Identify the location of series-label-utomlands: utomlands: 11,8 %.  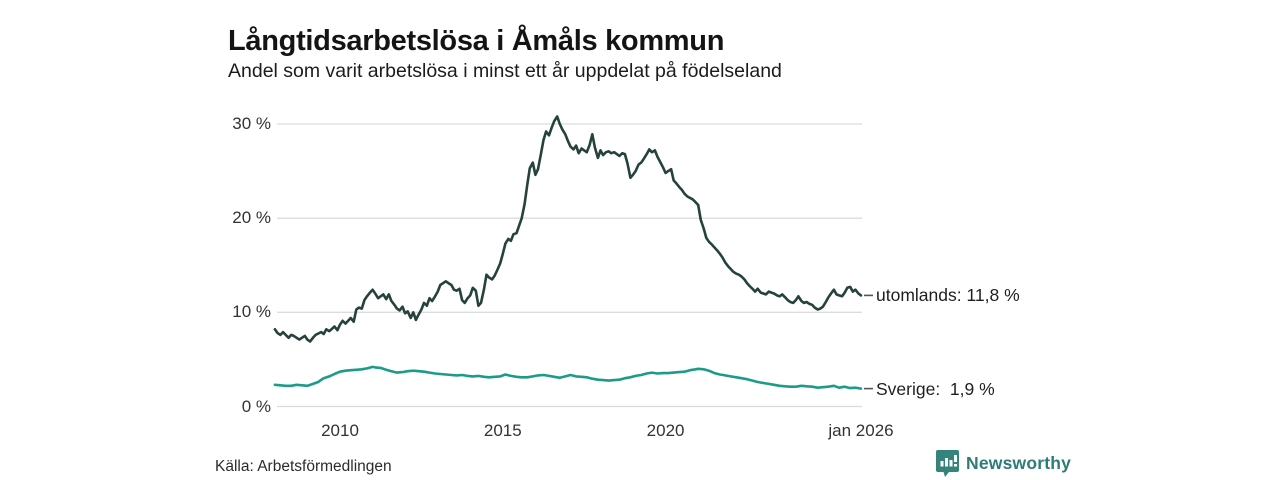
(948, 295).